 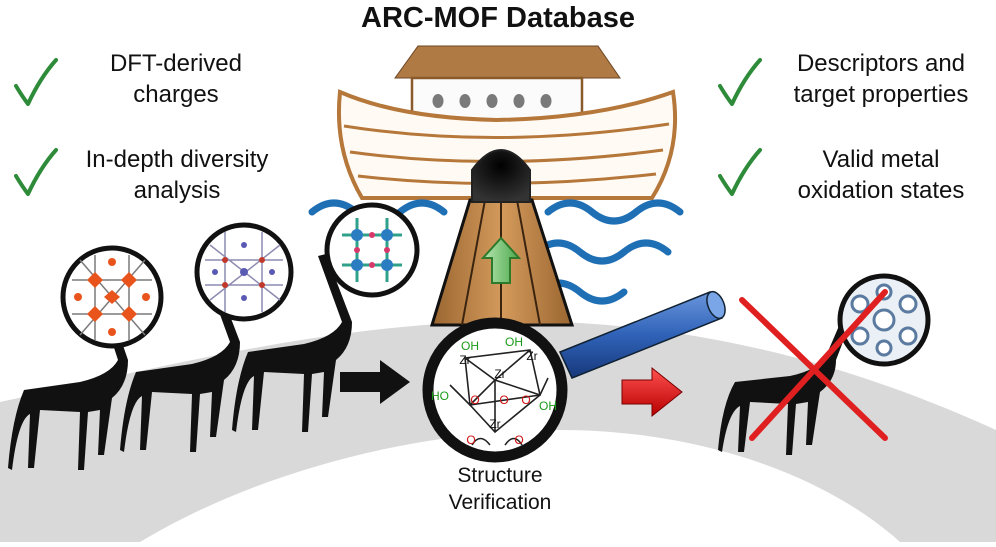 I want to click on ark-entrance, so click(x=501, y=176).